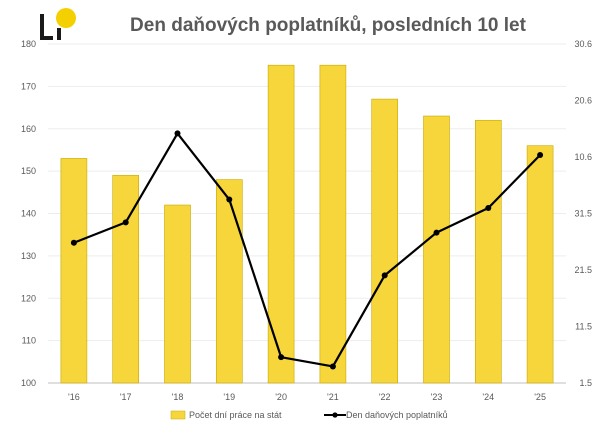 The image size is (606, 432). I want to click on x-tick-label: '19, so click(229, 397).